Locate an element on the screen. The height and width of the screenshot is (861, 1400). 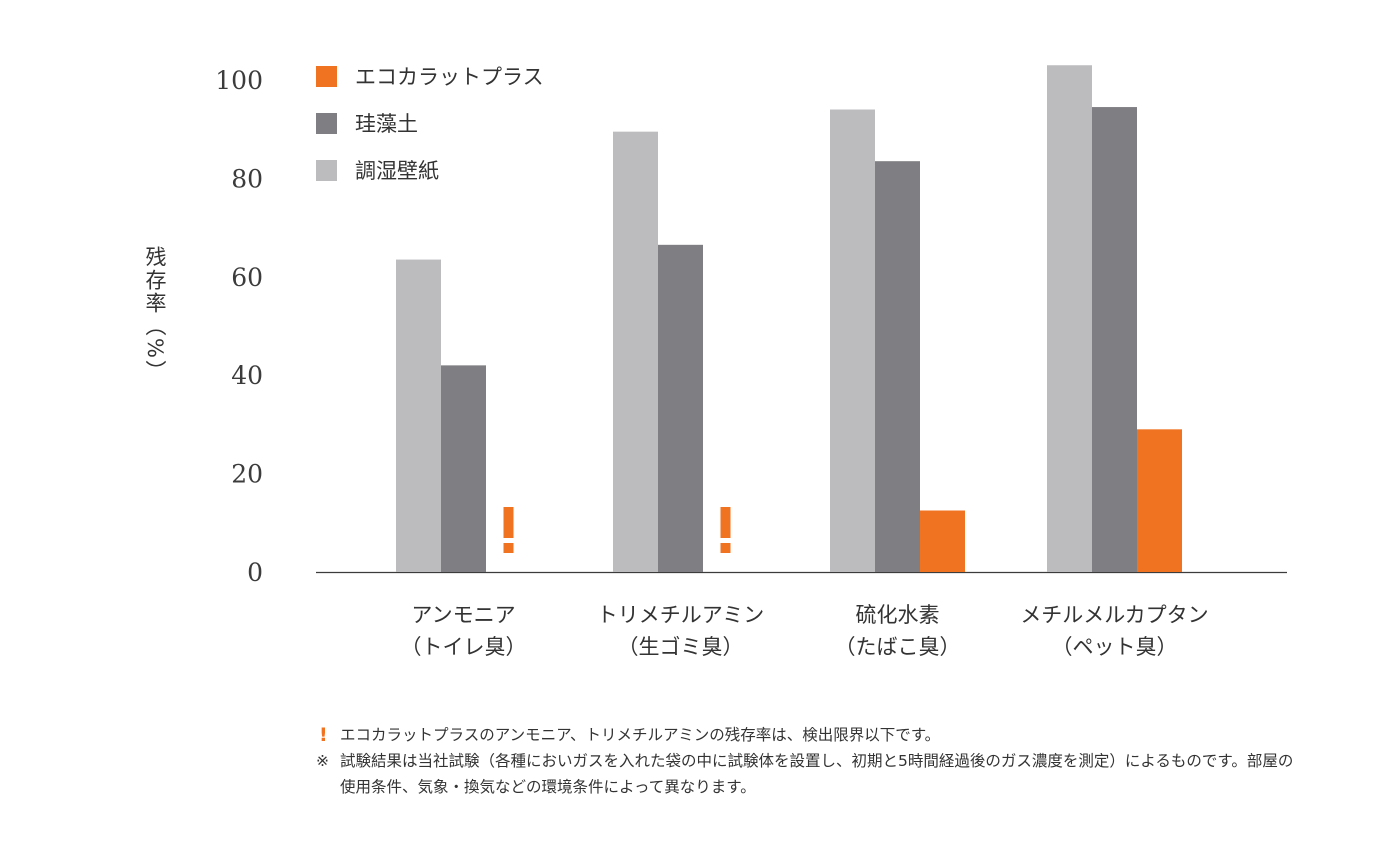
y-tick-label: 20 is located at coordinates (247, 474).